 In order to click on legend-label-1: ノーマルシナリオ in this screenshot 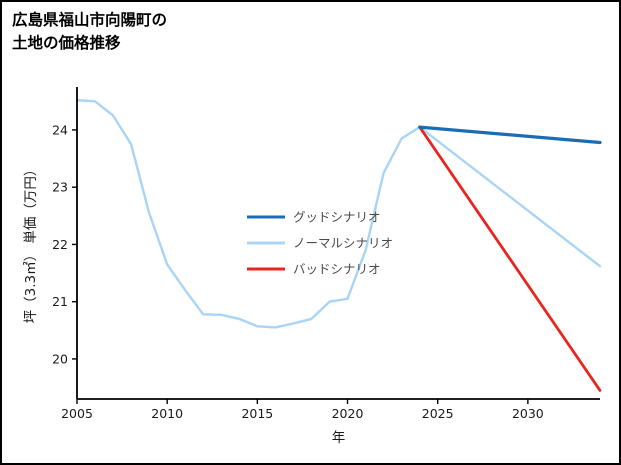, I will do `click(343, 243)`.